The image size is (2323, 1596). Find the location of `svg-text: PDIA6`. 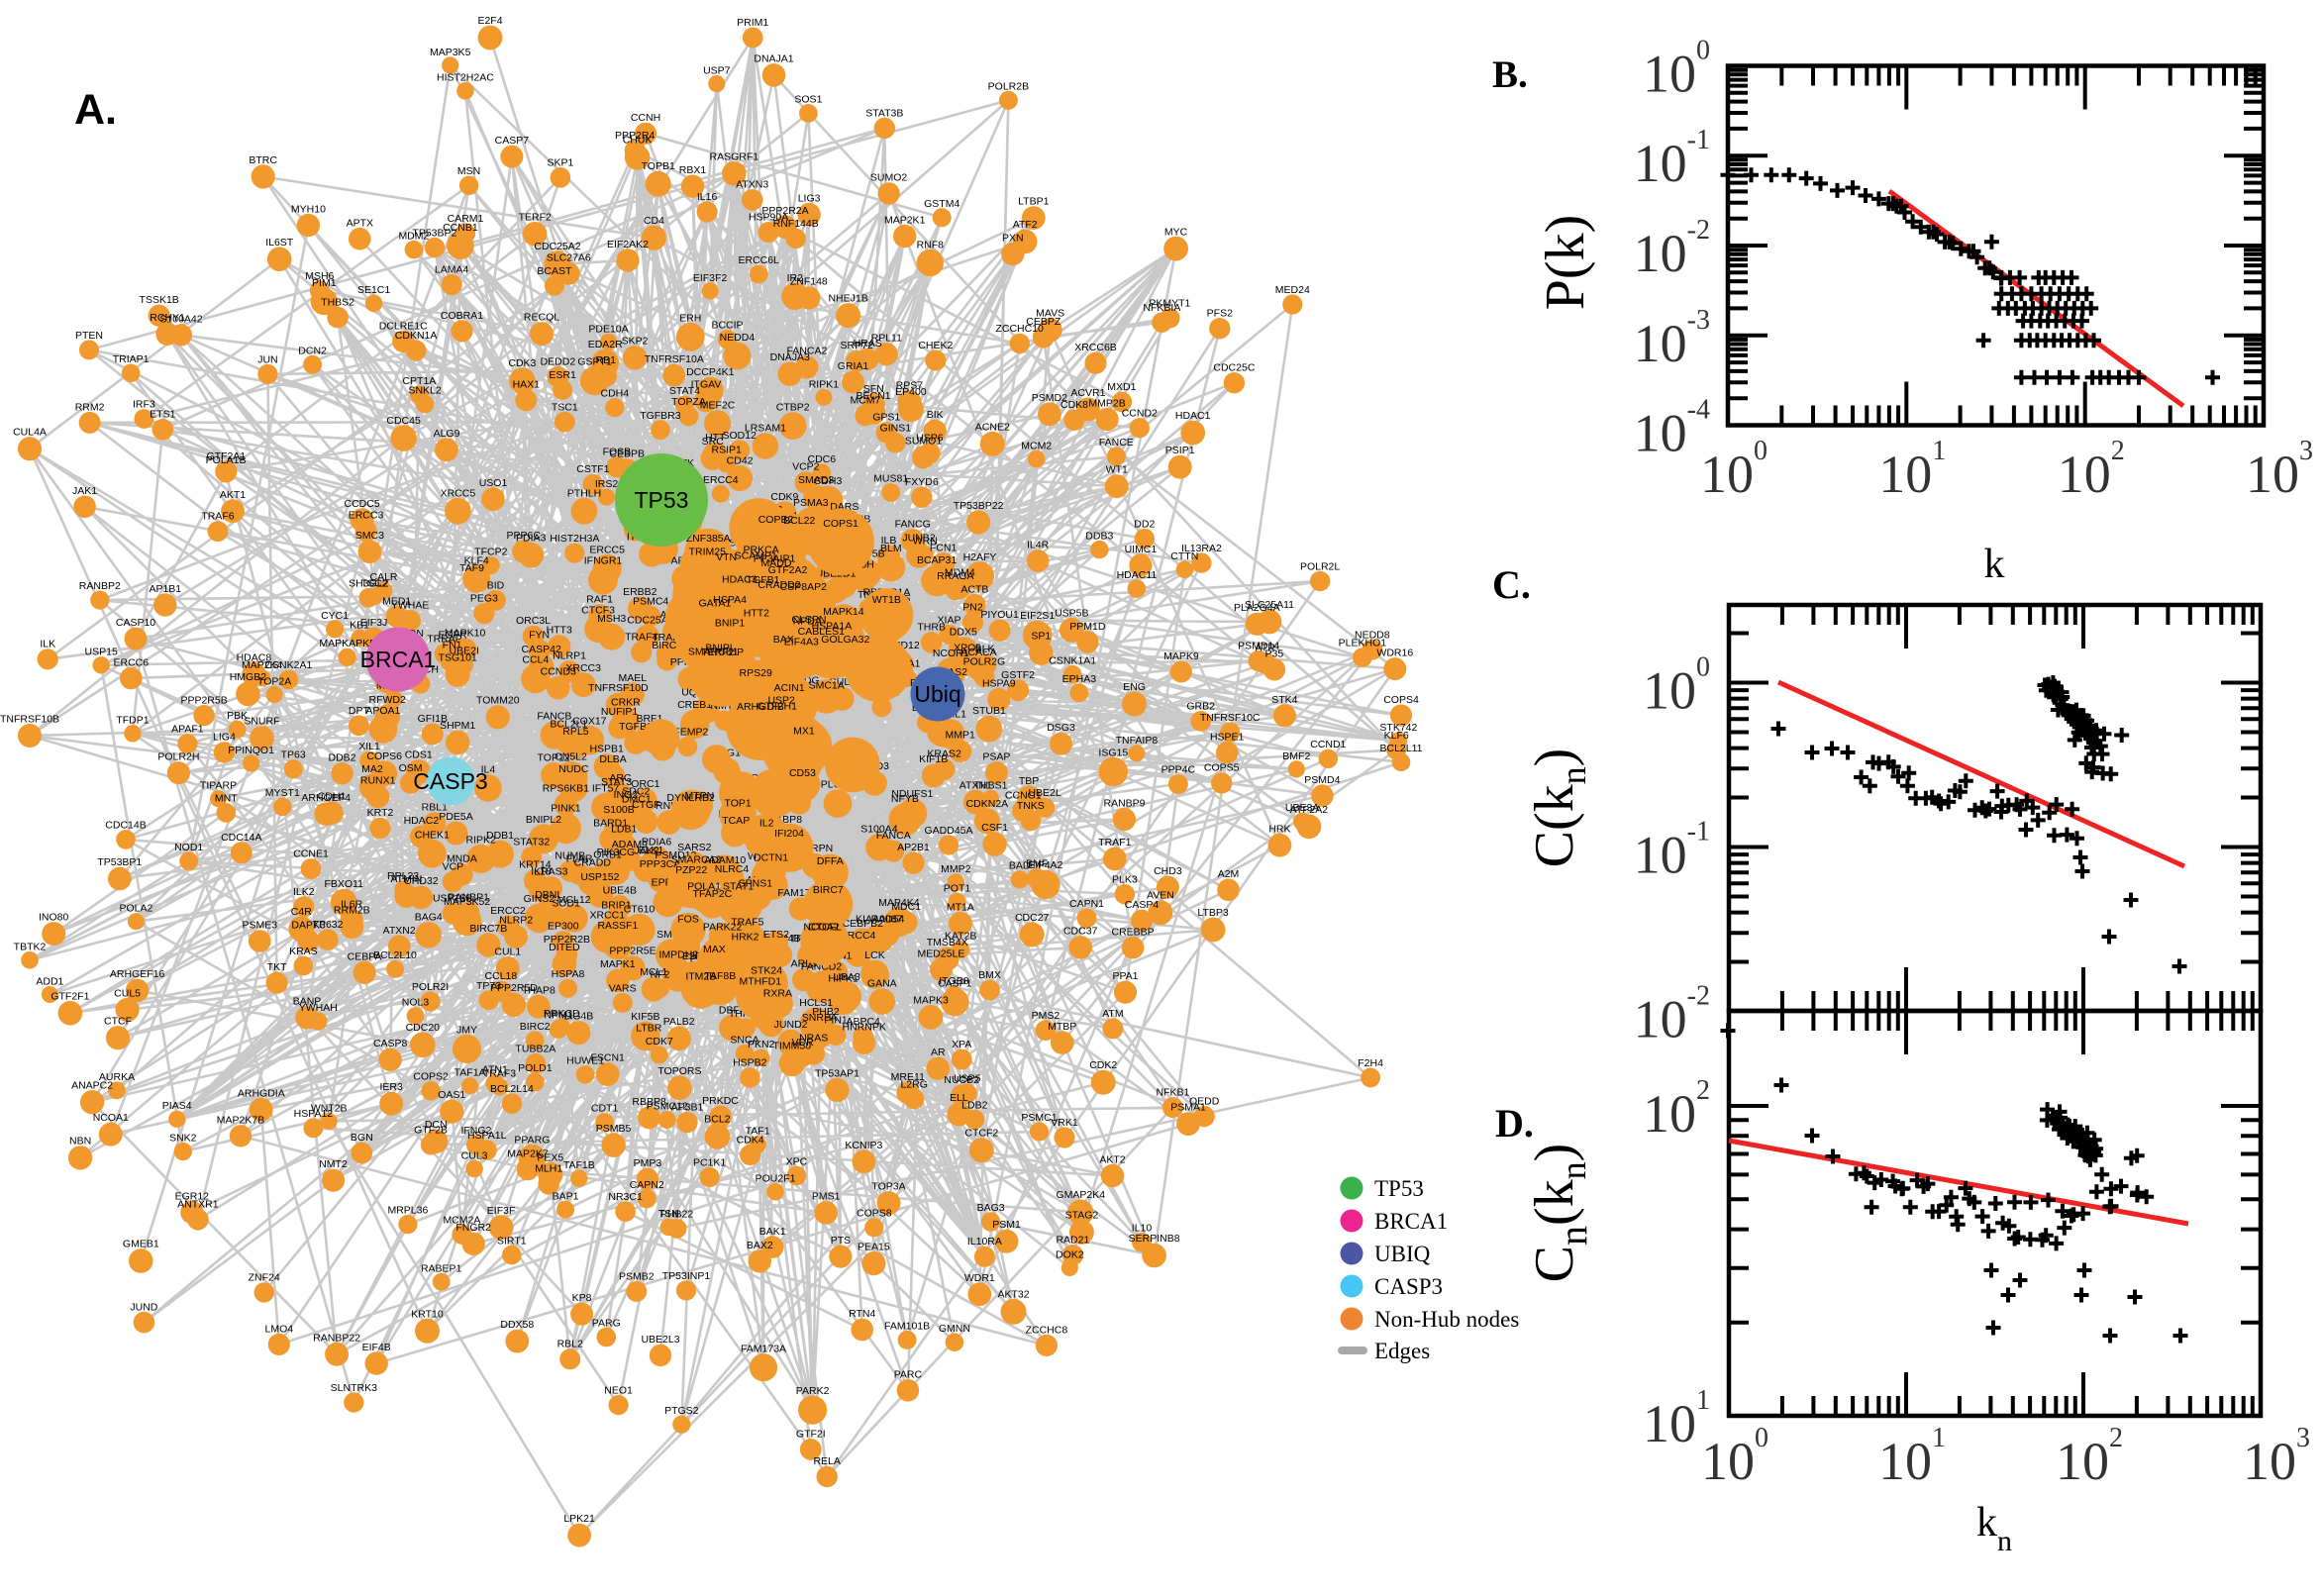

svg-text: PDIA6 is located at coordinates (657, 842).